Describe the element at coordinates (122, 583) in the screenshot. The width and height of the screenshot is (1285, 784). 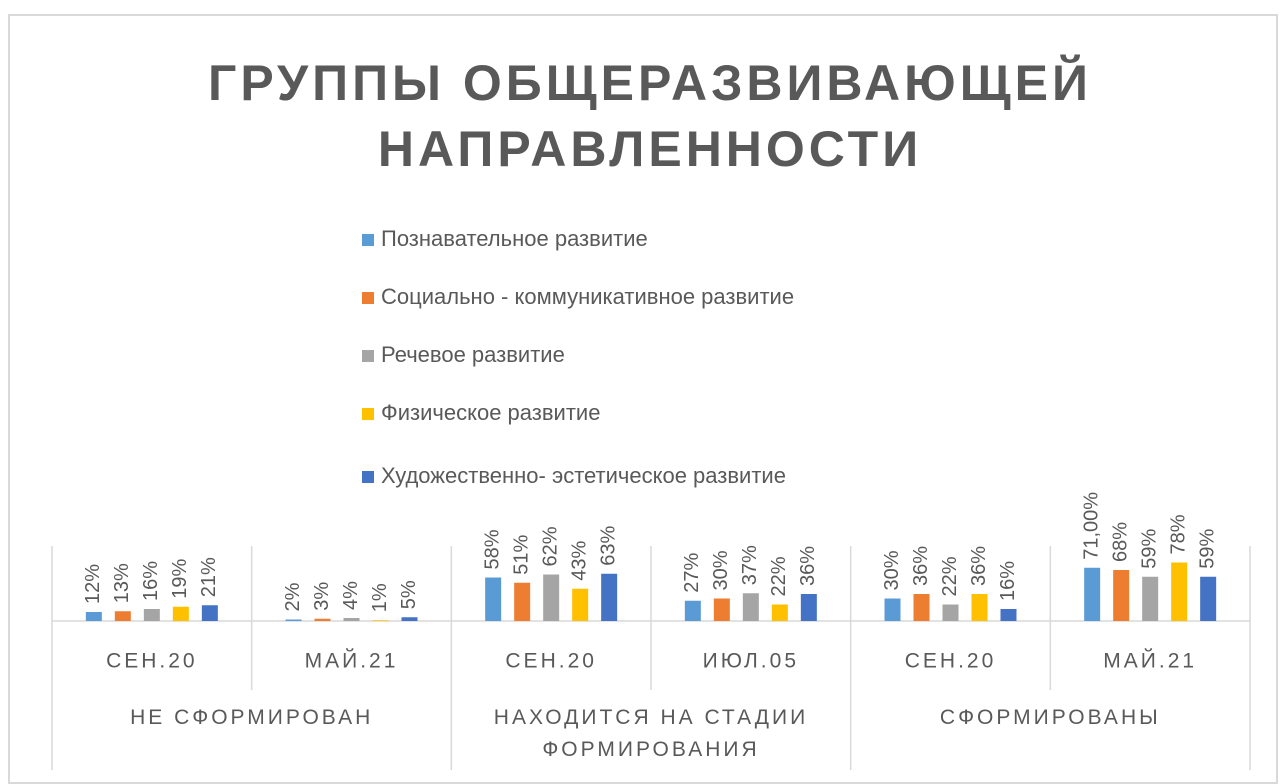
I see `data-label: 13%` at that location.